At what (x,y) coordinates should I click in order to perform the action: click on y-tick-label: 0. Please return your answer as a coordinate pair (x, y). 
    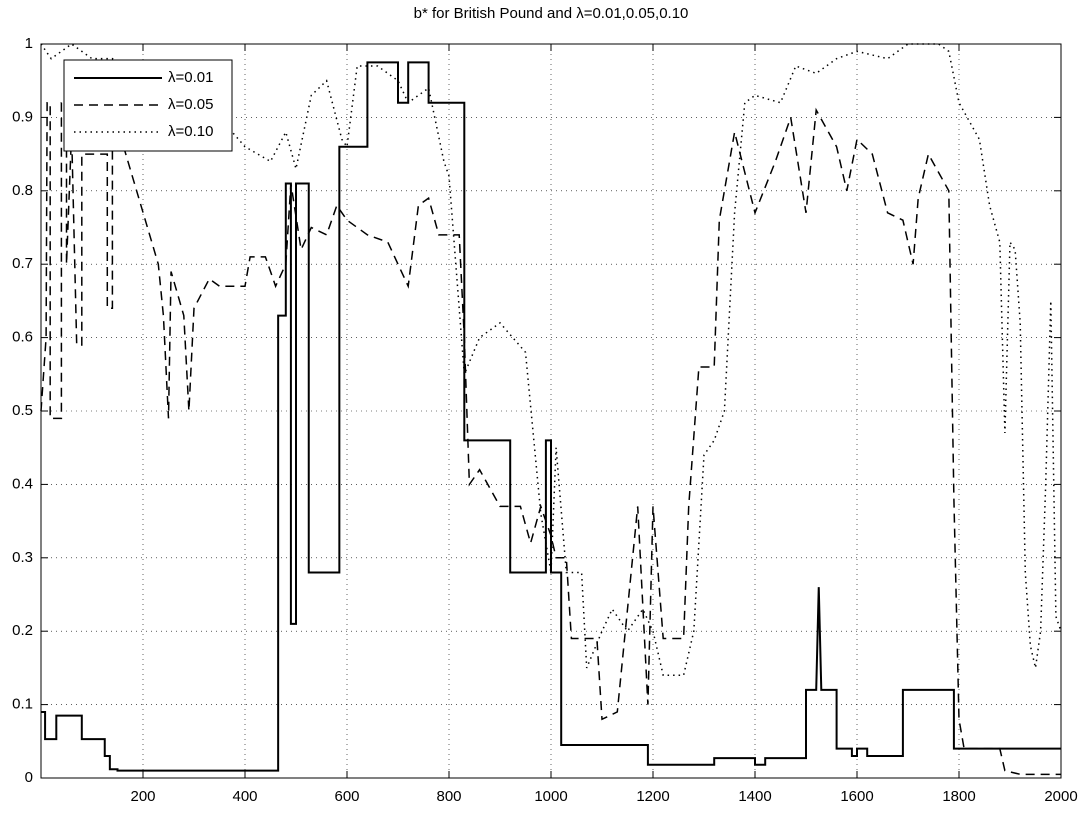
    Looking at the image, I should click on (29, 777).